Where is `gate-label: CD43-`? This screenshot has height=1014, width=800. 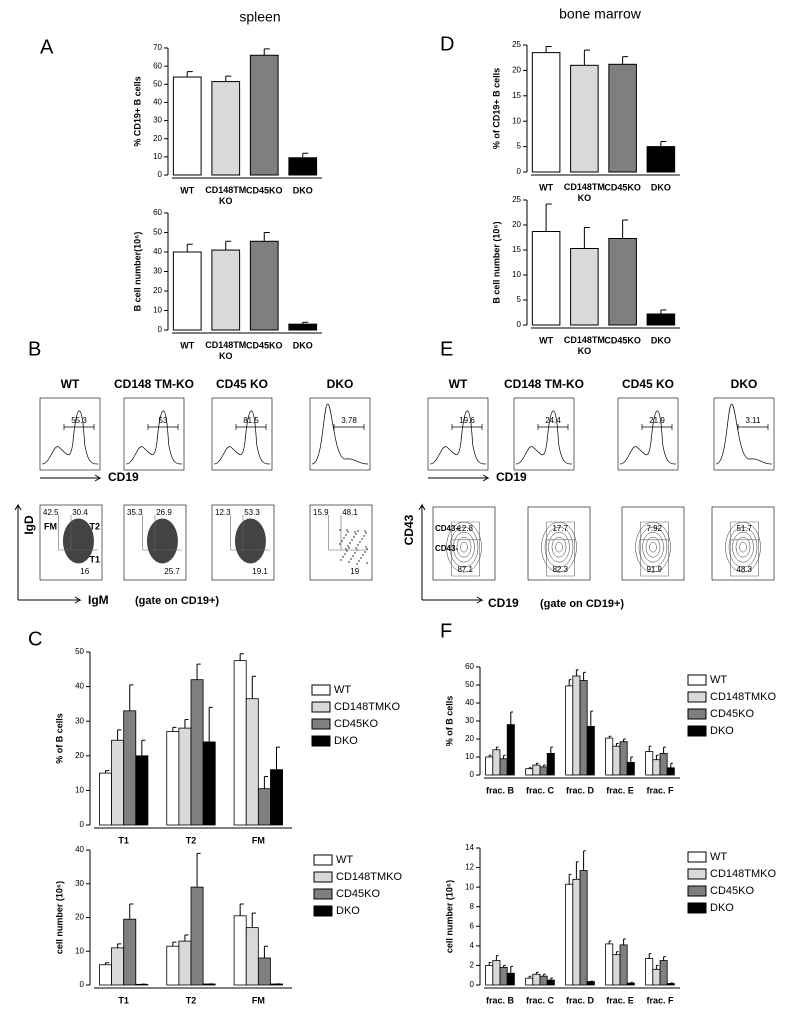 gate-label: CD43- is located at coordinates (446, 548).